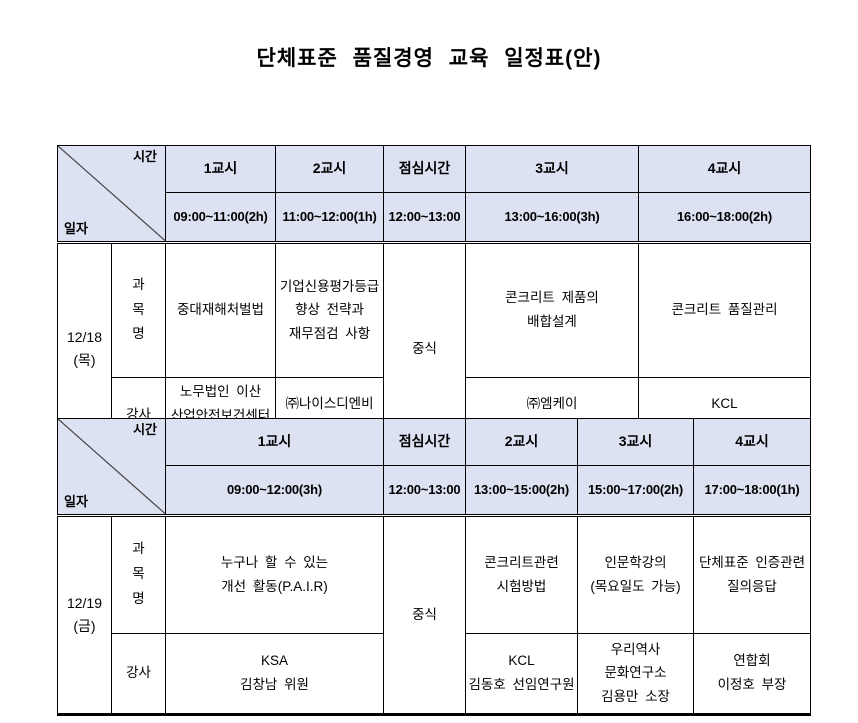 The image size is (858, 723). I want to click on time-header: 16:00~18:00(2h), so click(724, 218).